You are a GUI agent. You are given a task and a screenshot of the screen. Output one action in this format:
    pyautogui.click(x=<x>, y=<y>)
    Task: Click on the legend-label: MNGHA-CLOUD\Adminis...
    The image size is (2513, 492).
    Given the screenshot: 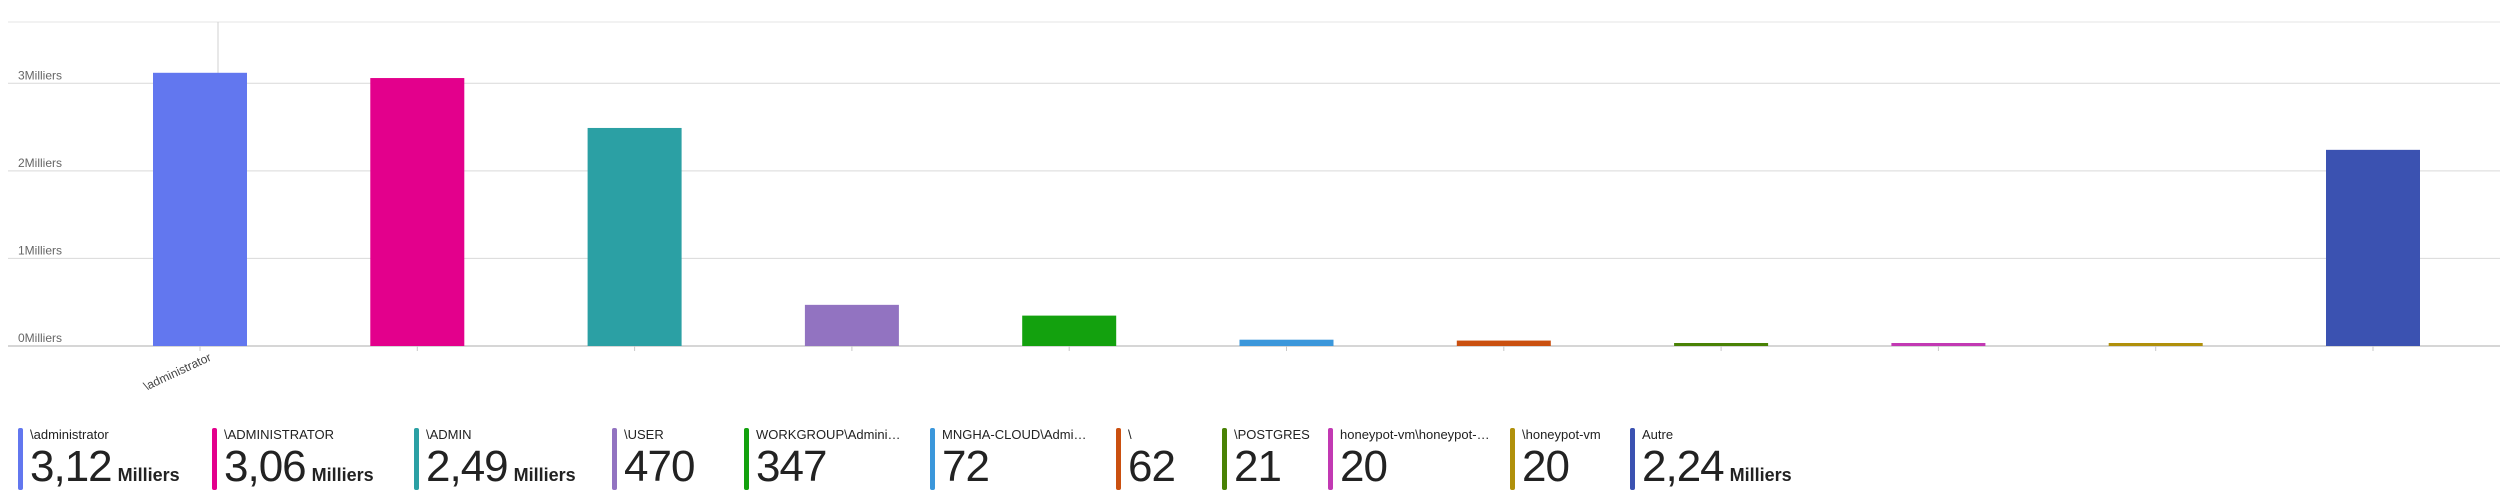 What is the action you would take?
    pyautogui.click(x=1017, y=435)
    